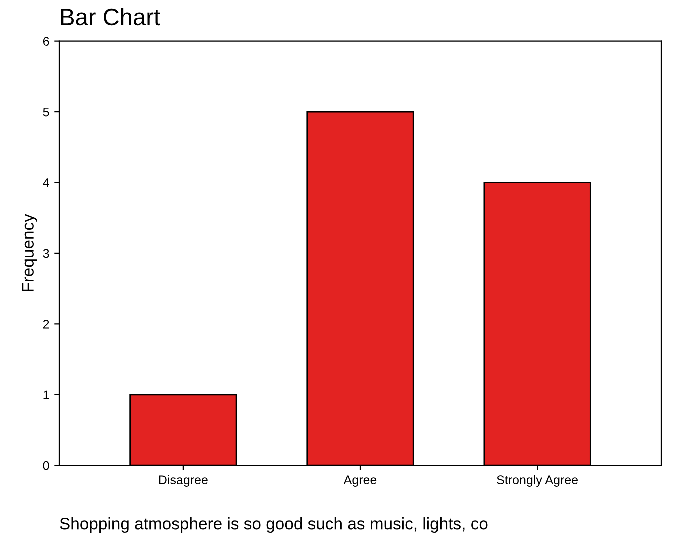 This screenshot has height=551, width=700. What do you see at coordinates (46, 324) in the screenshot?
I see `y-tick-label: 2` at bounding box center [46, 324].